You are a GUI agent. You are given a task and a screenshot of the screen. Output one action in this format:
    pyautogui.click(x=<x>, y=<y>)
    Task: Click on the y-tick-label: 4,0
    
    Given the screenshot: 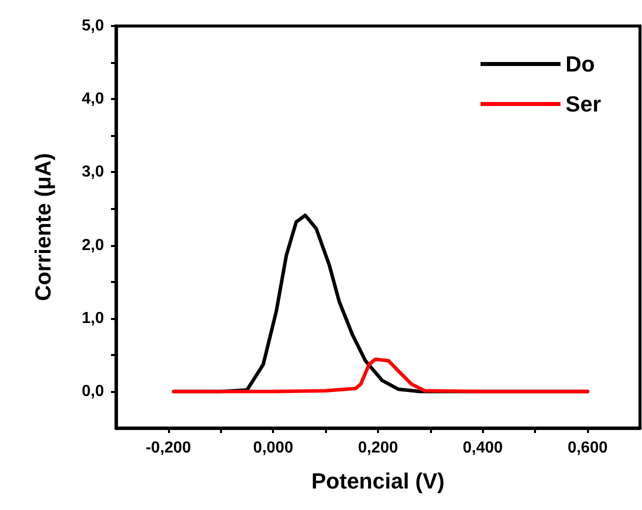 What is the action you would take?
    pyautogui.click(x=93, y=99)
    